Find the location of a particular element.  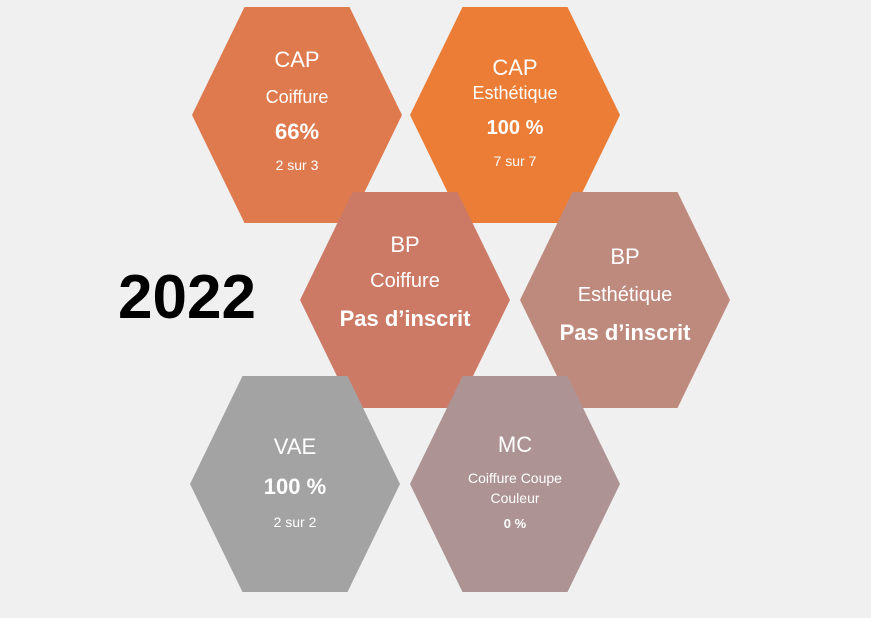

hex-mc: MC Coiffure Coupe Couleur 0 % is located at coordinates (515, 484).